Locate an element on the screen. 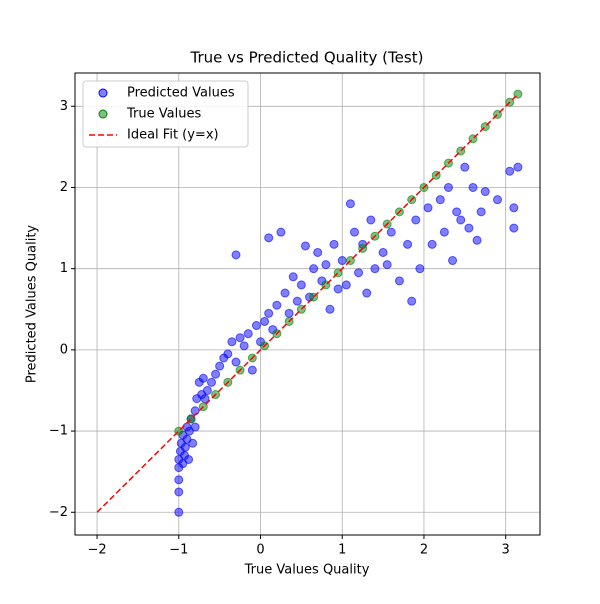  y-tick-label: 1 is located at coordinates (64, 268).